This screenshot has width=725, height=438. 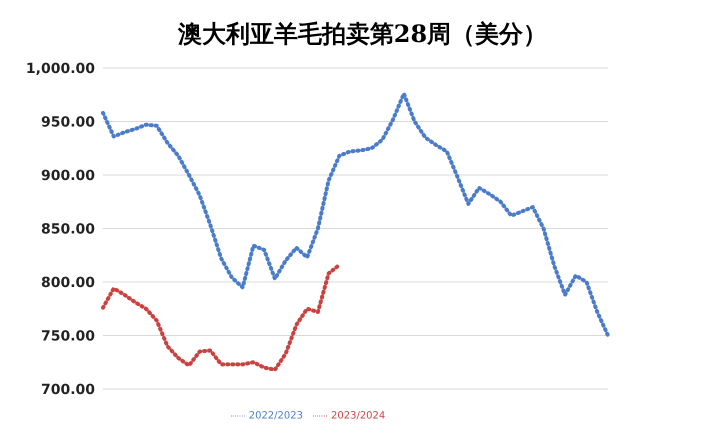 What do you see at coordinates (68, 282) in the screenshot?
I see `y-tick-label: 800.00` at bounding box center [68, 282].